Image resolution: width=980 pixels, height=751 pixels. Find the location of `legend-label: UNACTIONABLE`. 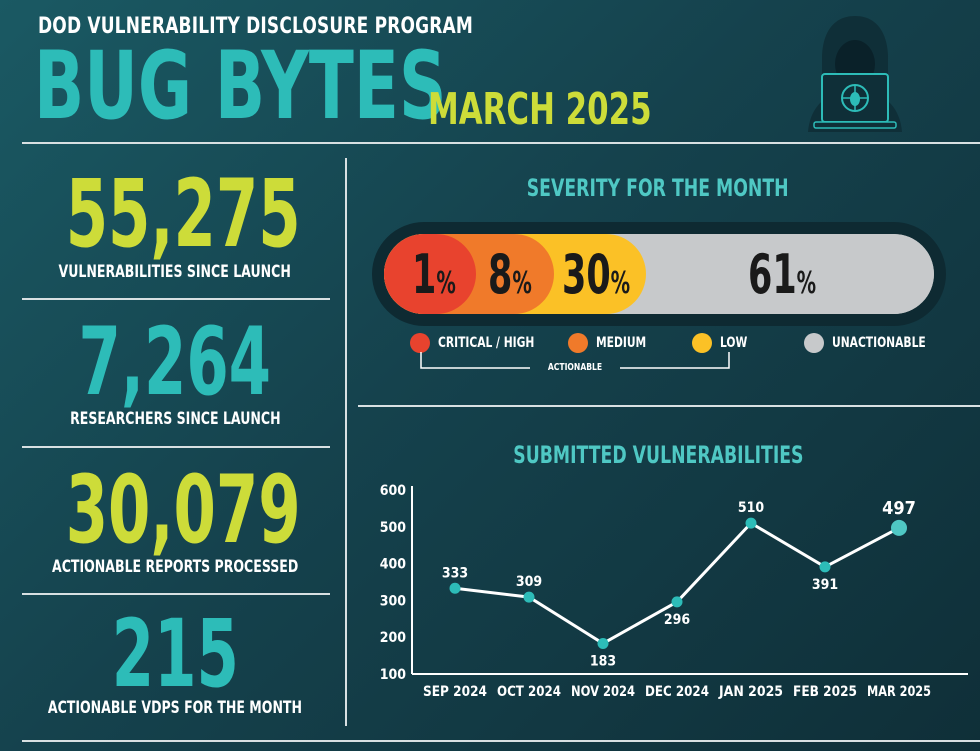

legend-label: UNACTIONABLE is located at coordinates (879, 343).